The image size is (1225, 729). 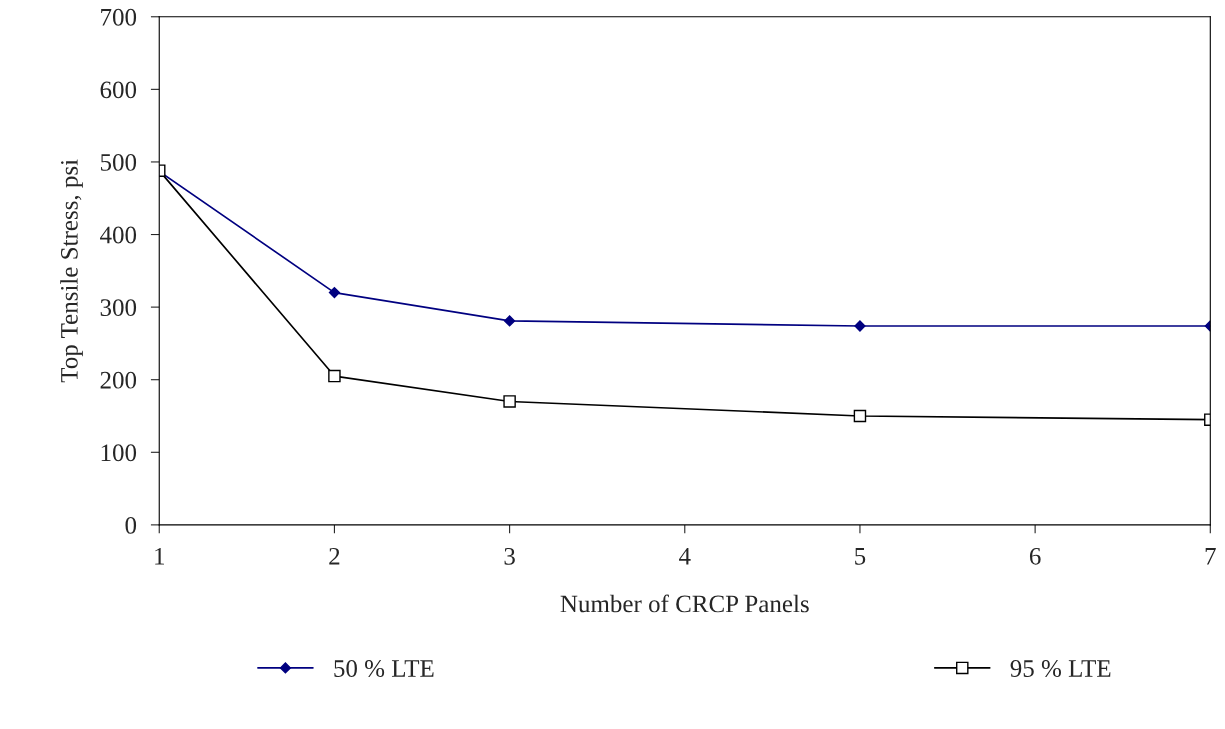 I want to click on x-tick-label: 7, so click(x=1210, y=556).